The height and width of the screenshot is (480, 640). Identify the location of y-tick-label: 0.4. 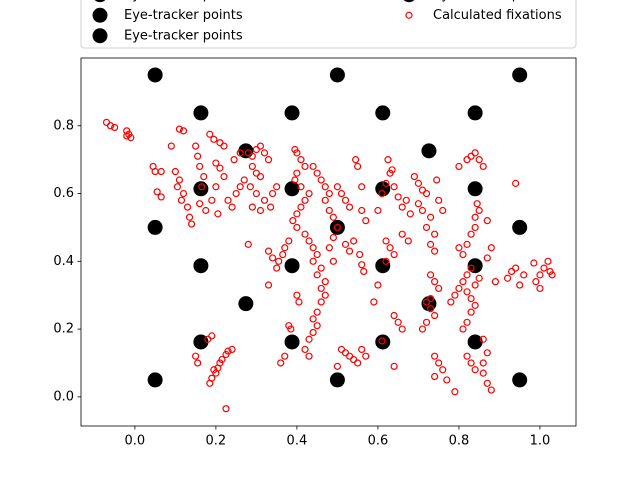
(63, 261).